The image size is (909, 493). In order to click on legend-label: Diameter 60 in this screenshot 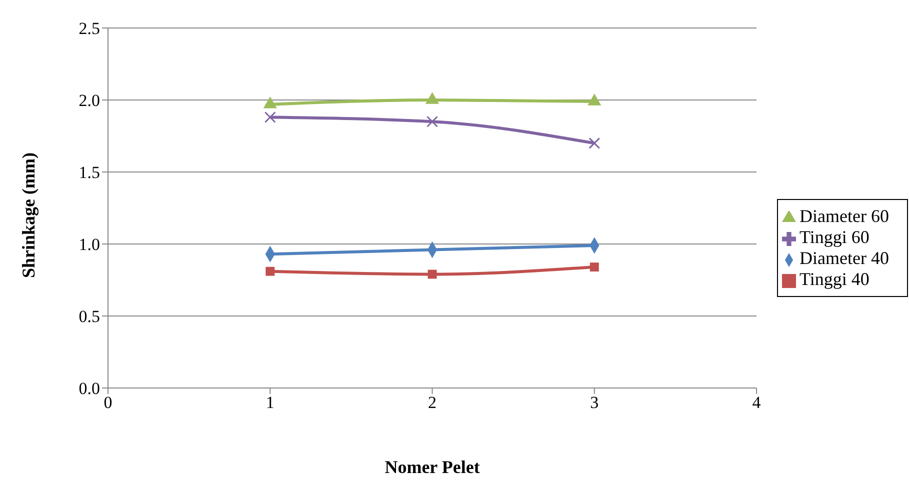, I will do `click(844, 216)`.